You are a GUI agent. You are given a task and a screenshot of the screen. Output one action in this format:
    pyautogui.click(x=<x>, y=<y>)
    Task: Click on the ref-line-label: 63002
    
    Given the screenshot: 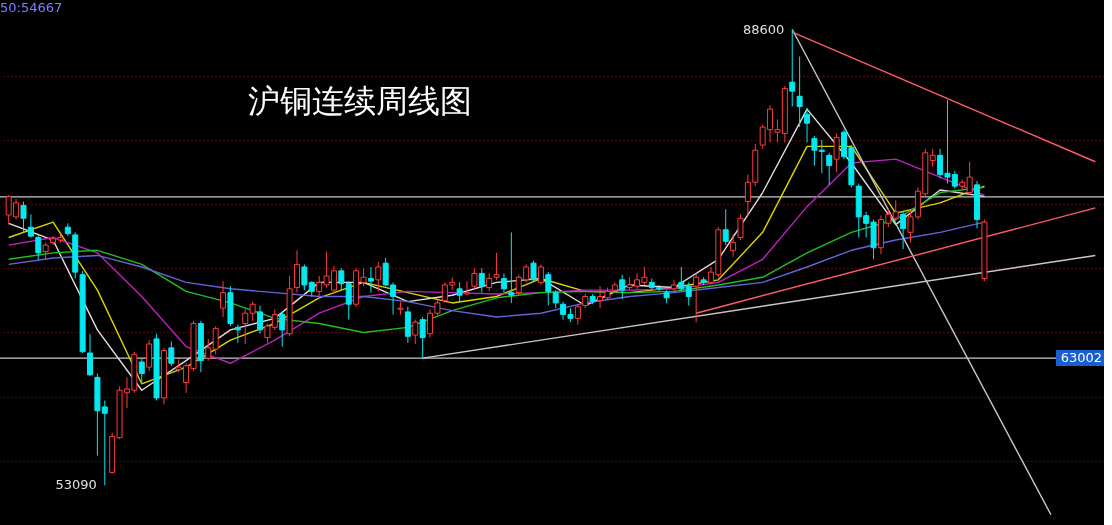 What is the action you would take?
    pyautogui.click(x=1081, y=358)
    